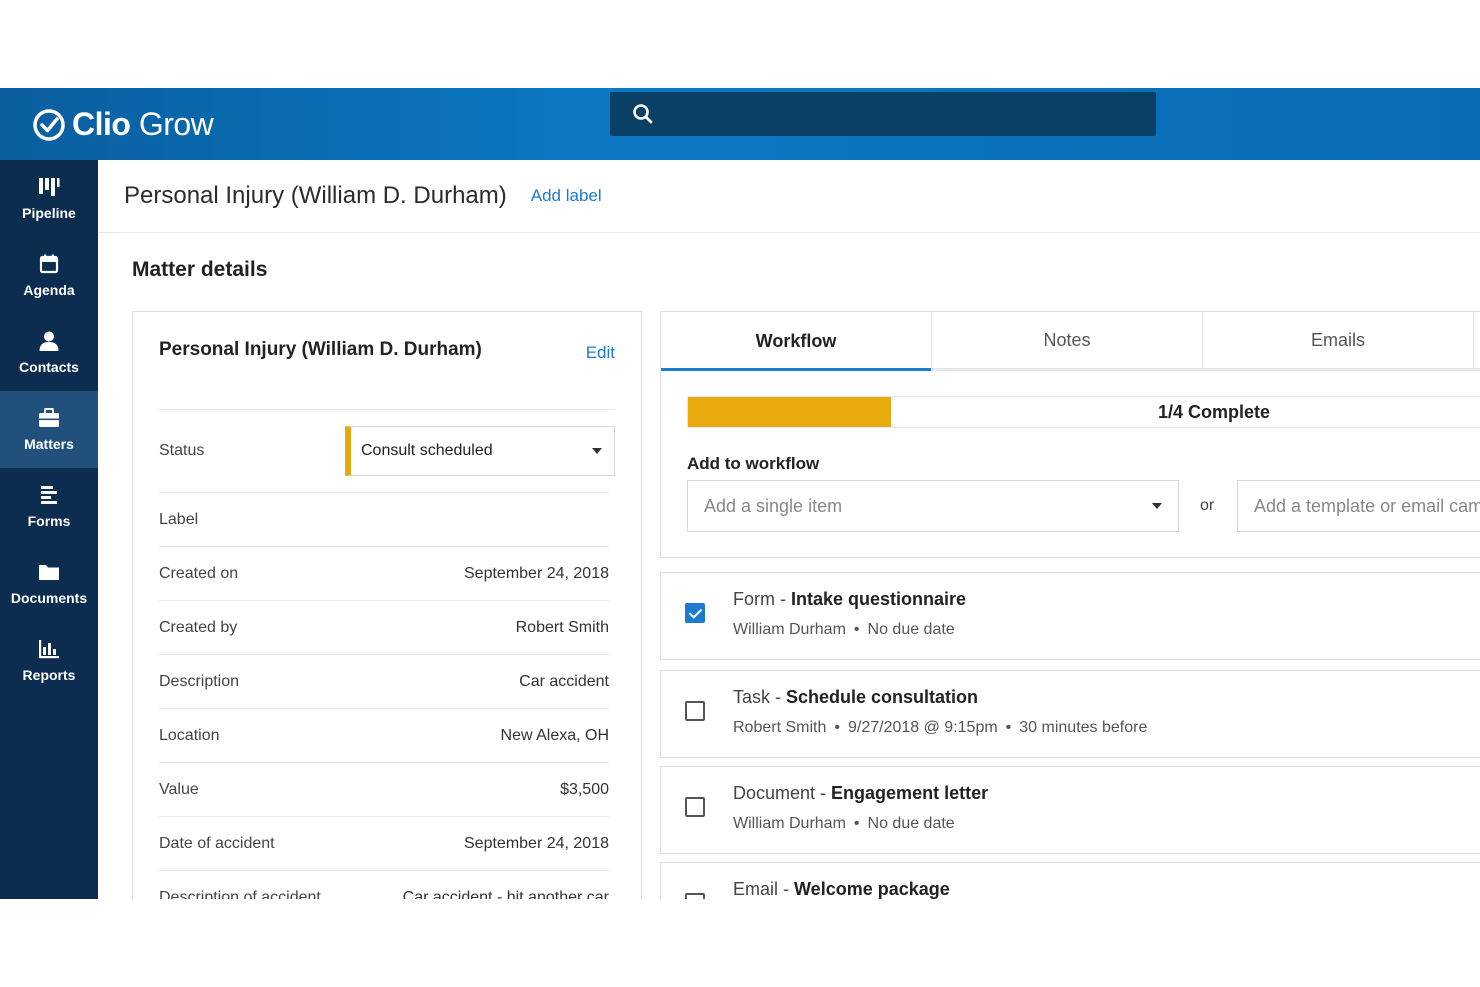 This screenshot has width=1480, height=987. What do you see at coordinates (49, 187) in the screenshot?
I see `pipeline-icon` at bounding box center [49, 187].